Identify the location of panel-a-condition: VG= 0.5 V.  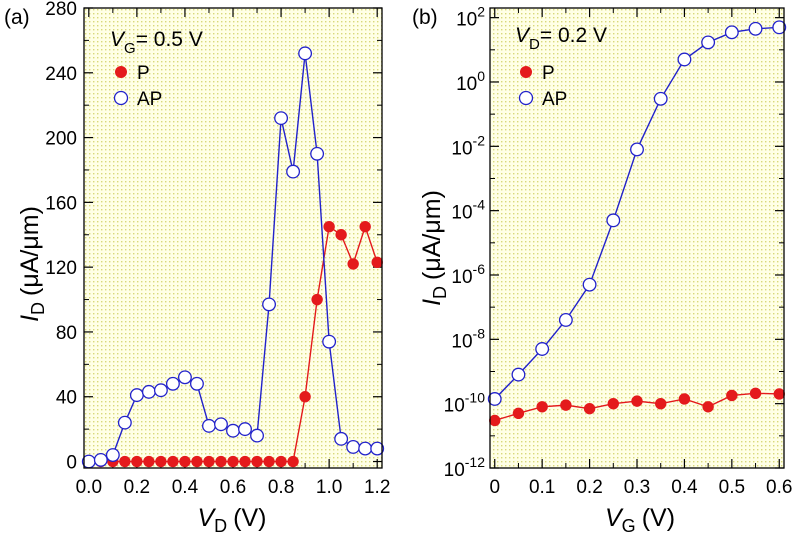
(156, 42).